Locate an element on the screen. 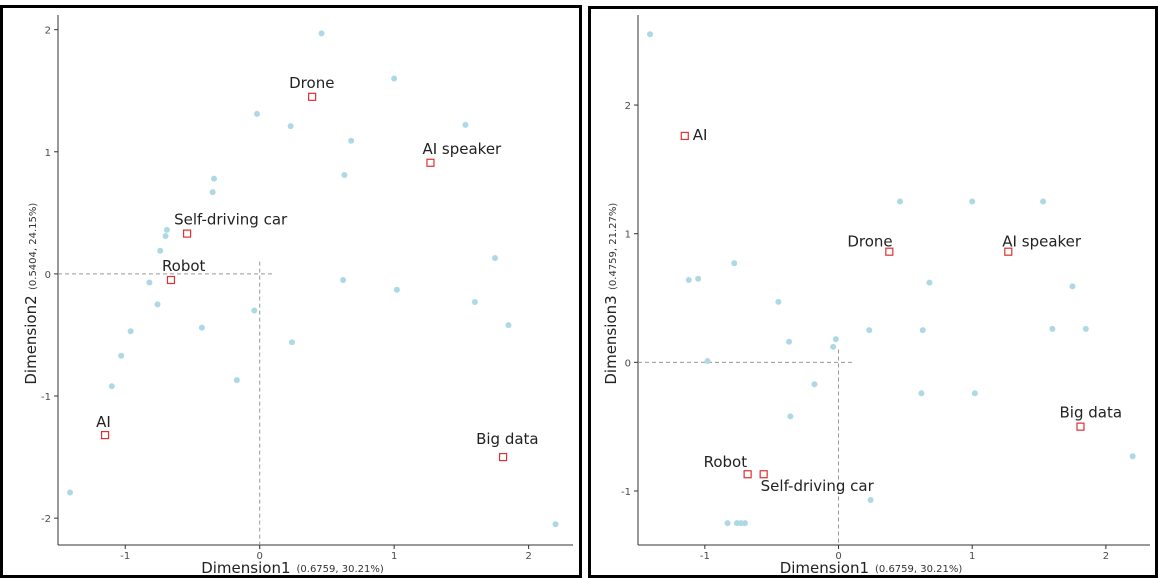  x-tick-label: 1 is located at coordinates (972, 556).